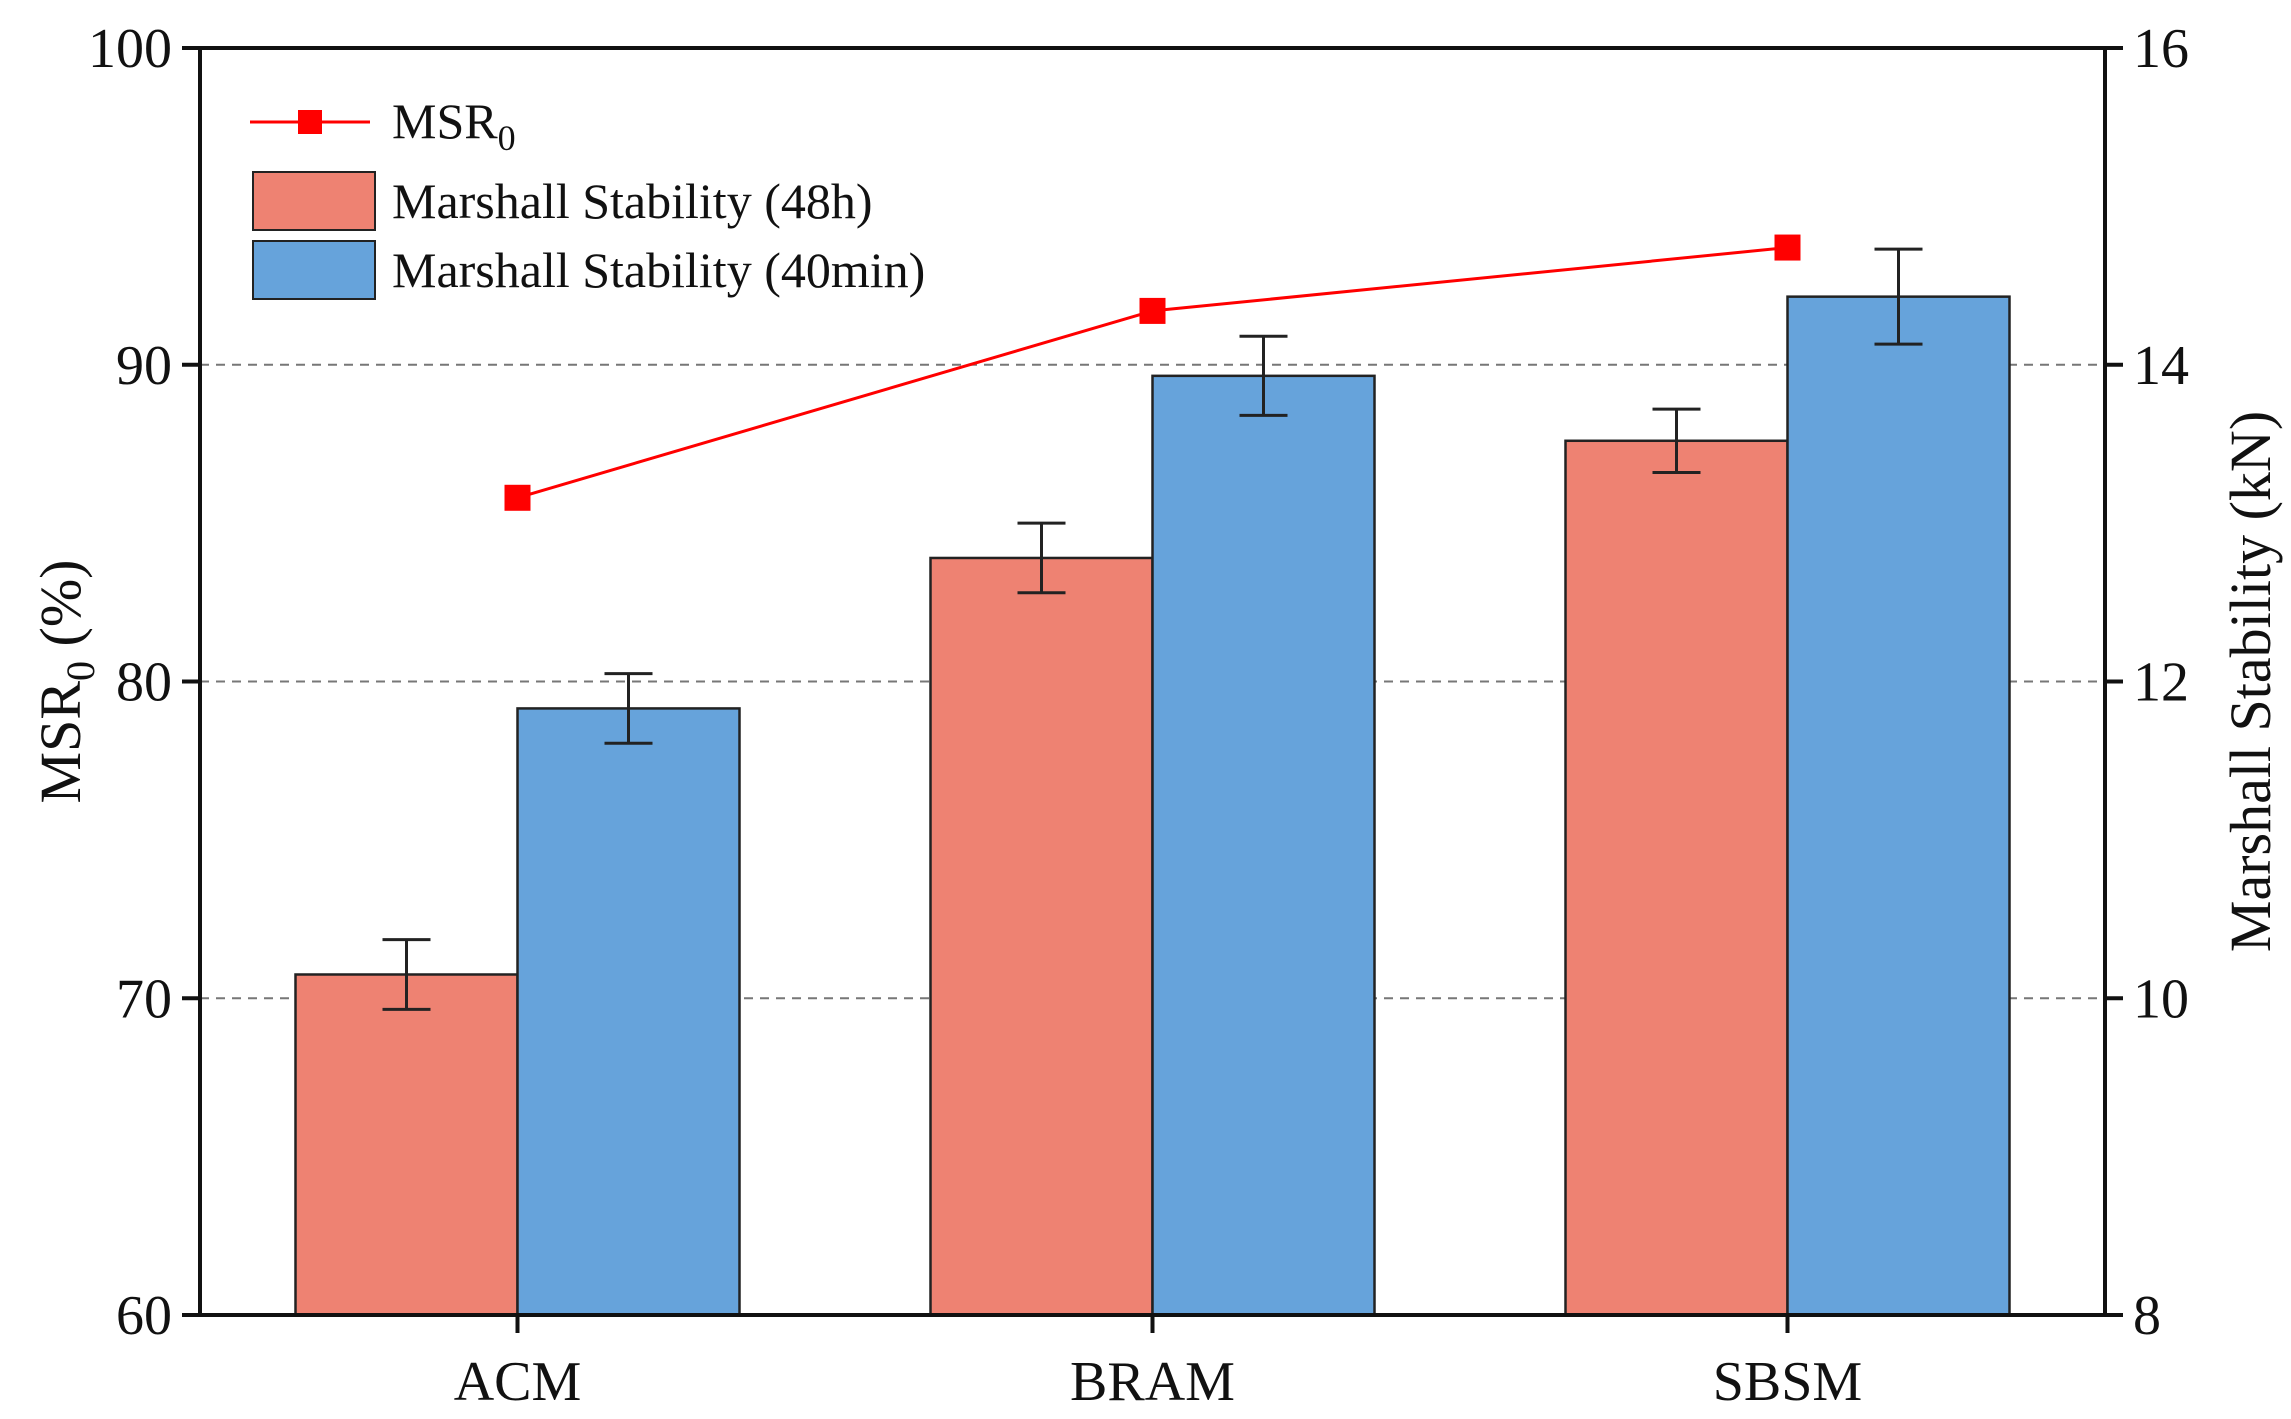  I want to click on y-left-tick-label: 70, so click(144, 999).